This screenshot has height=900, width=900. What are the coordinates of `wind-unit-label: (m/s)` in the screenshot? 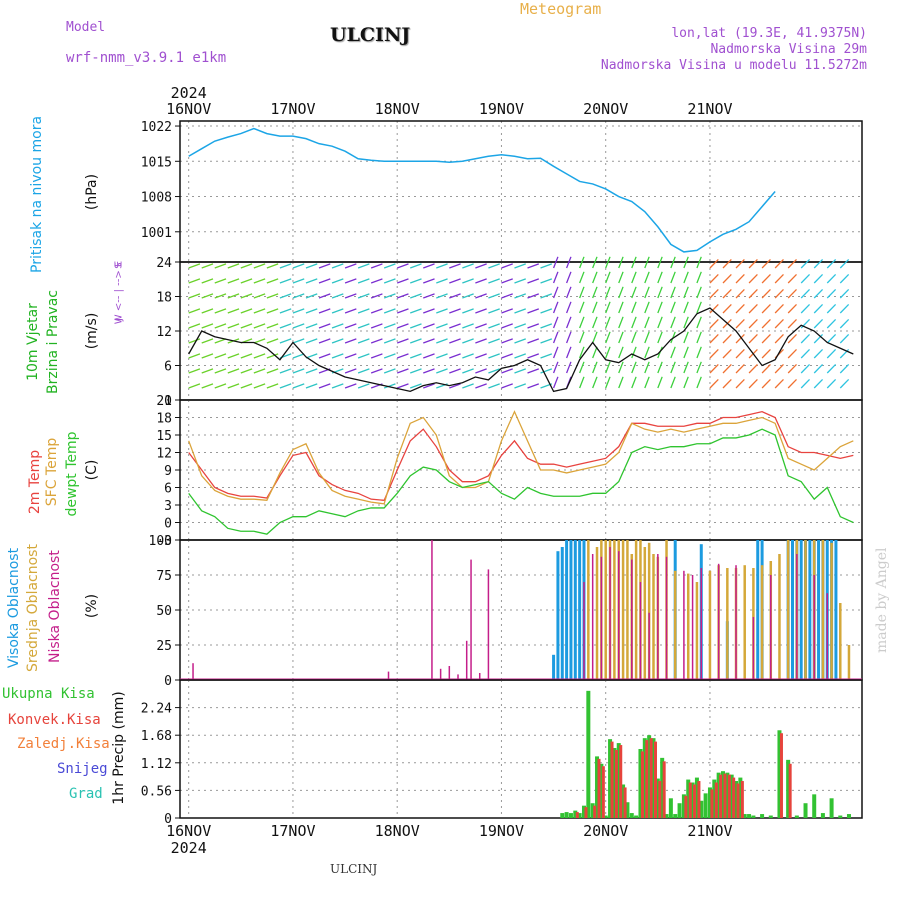 It's located at (92, 331).